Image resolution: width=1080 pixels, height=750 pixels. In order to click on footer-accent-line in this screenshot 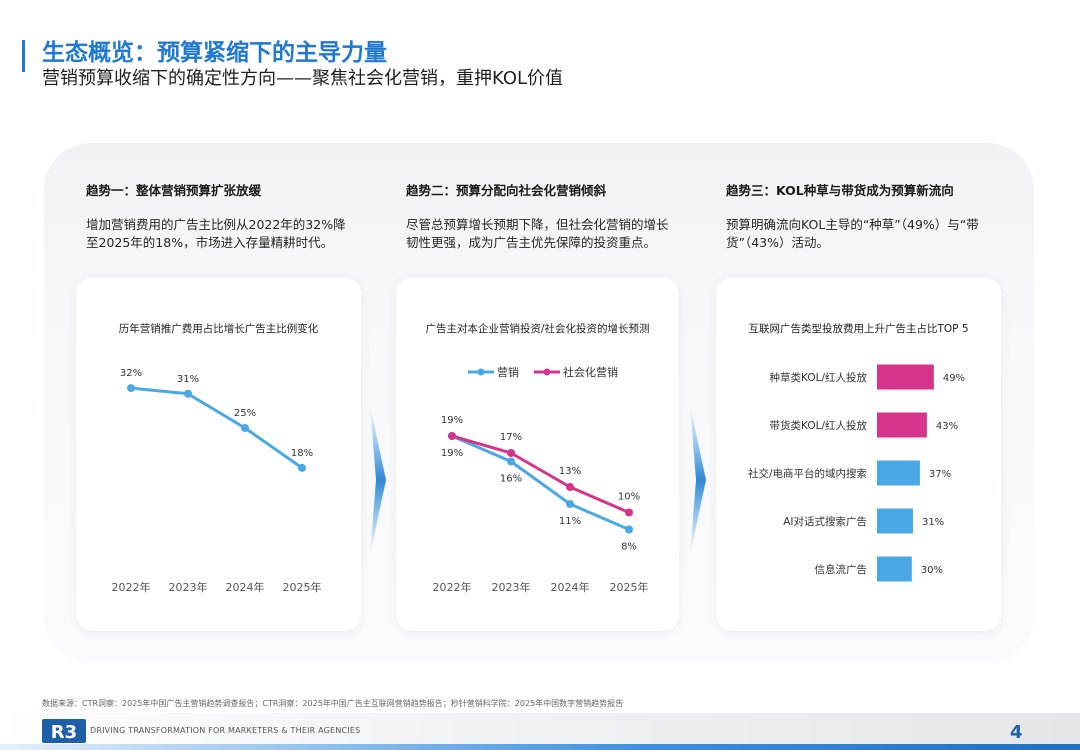, I will do `click(540, 747)`.